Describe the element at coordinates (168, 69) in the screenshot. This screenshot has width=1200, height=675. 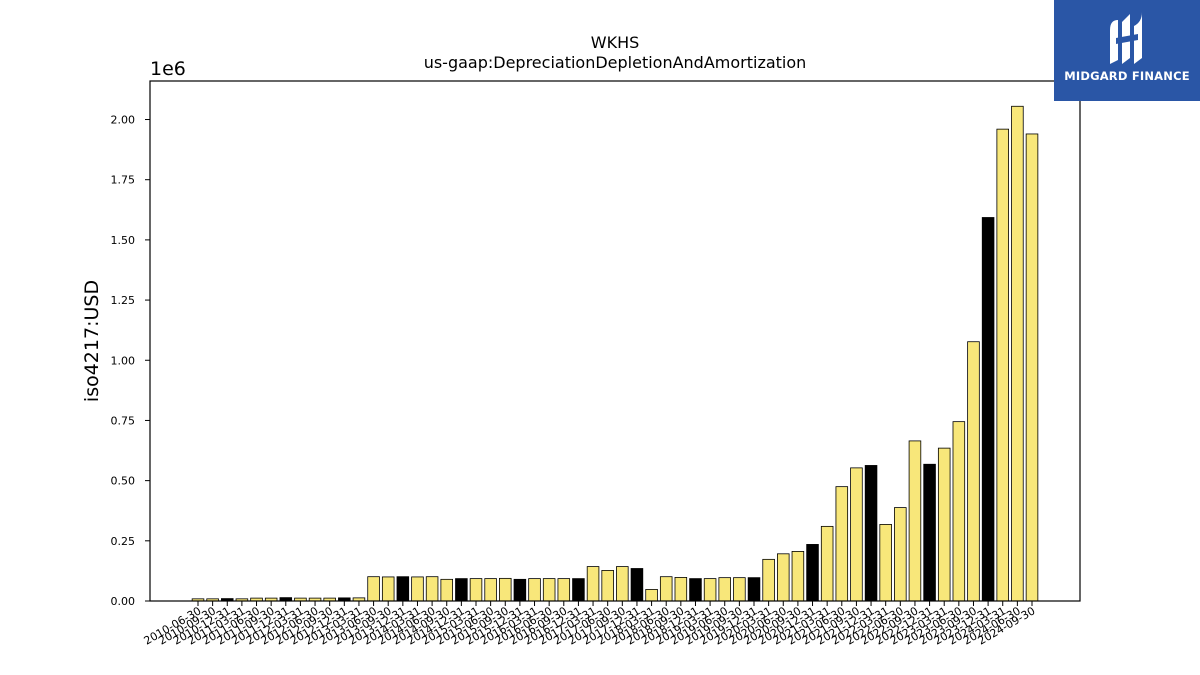
I see `y-scale-label: 1e6` at that location.